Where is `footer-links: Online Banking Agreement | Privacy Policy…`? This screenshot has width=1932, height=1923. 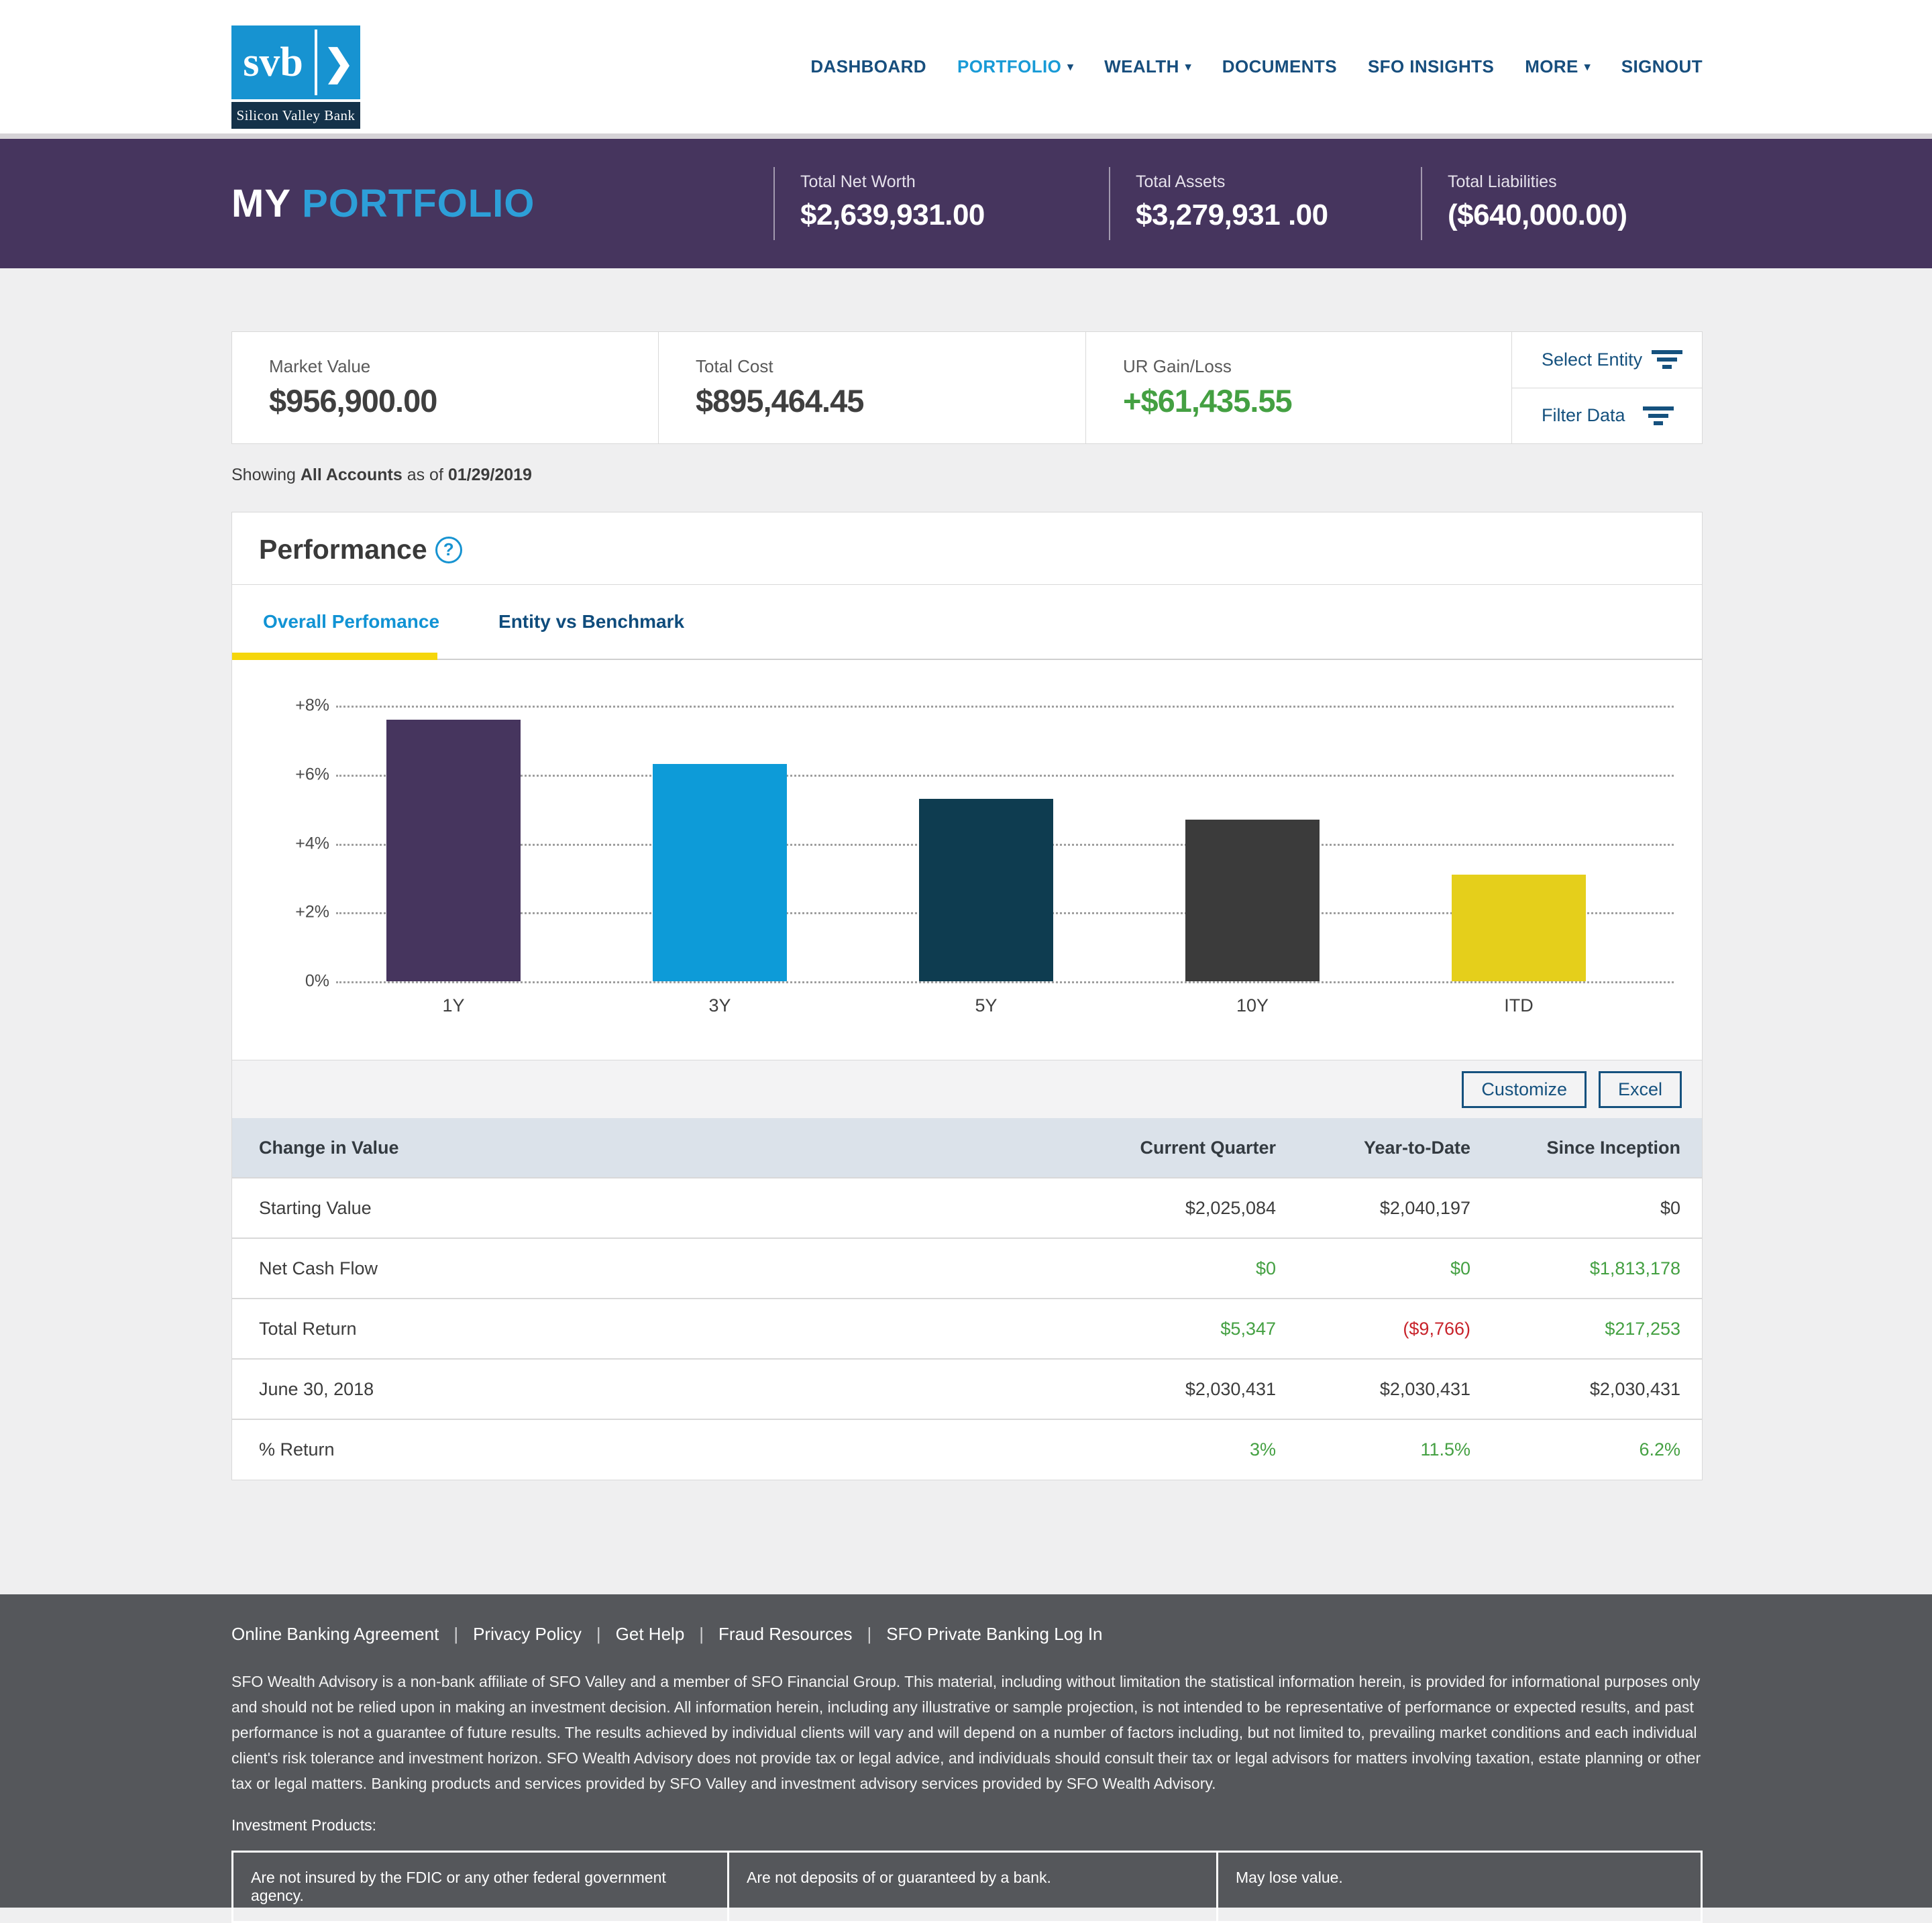 footer-links: Online Banking Agreement | Privacy Policy… is located at coordinates (667, 1634).